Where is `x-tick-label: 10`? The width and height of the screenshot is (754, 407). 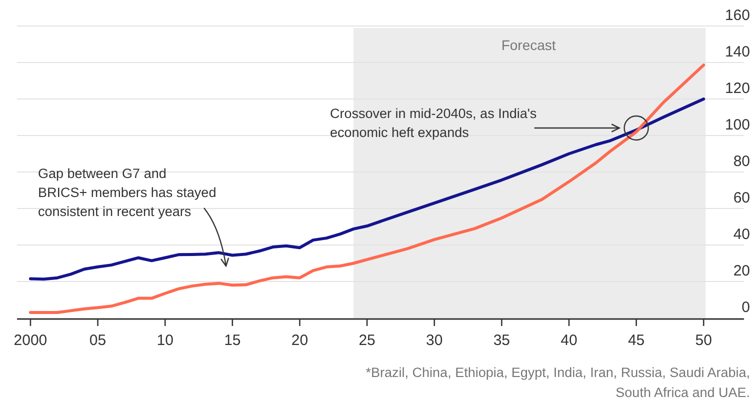 x-tick-label: 10 is located at coordinates (165, 340).